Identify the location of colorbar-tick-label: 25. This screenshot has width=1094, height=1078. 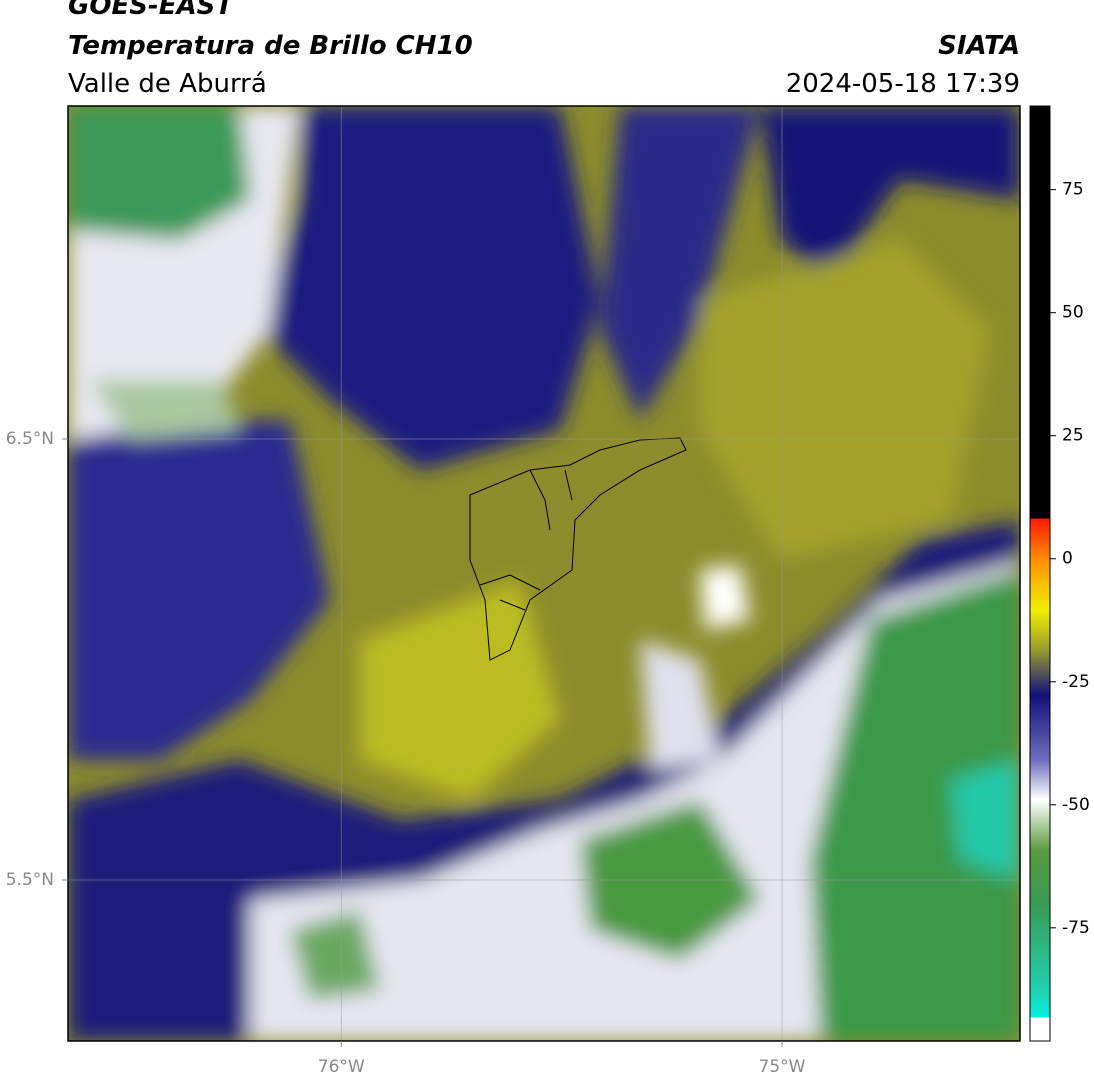
(1073, 436).